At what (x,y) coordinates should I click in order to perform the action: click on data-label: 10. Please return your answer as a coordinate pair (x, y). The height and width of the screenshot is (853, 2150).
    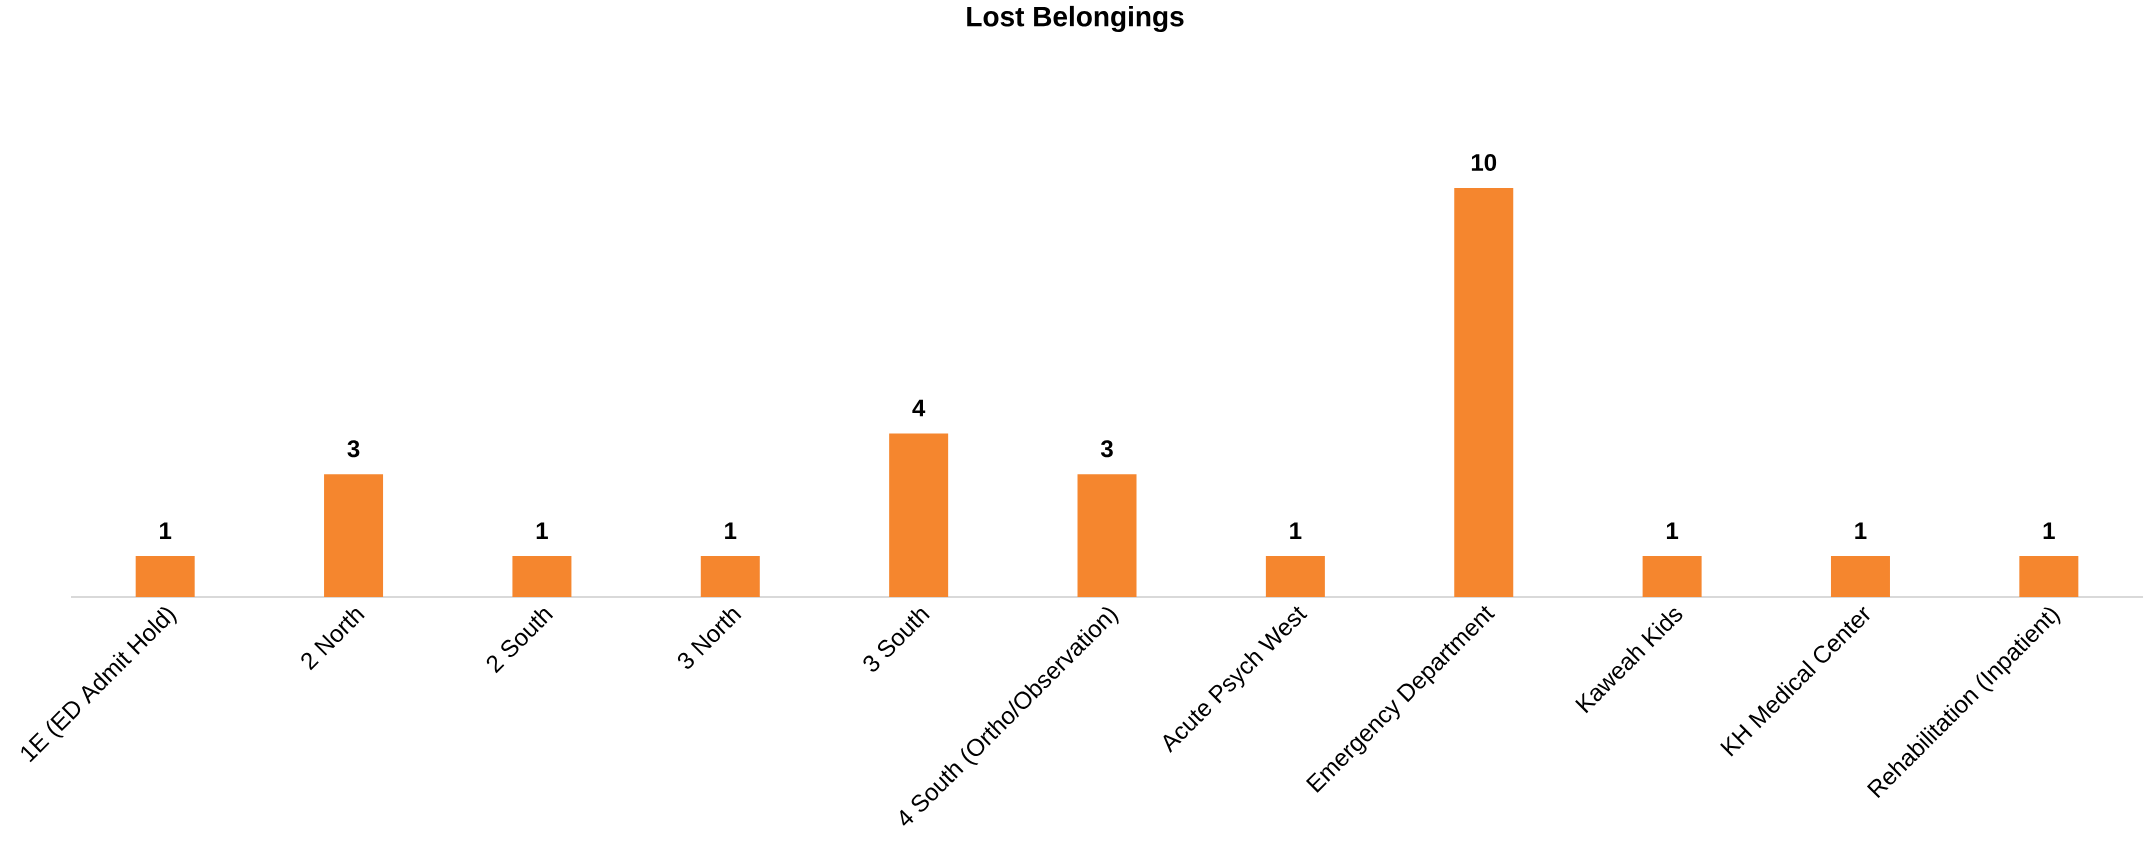
    Looking at the image, I should click on (1484, 162).